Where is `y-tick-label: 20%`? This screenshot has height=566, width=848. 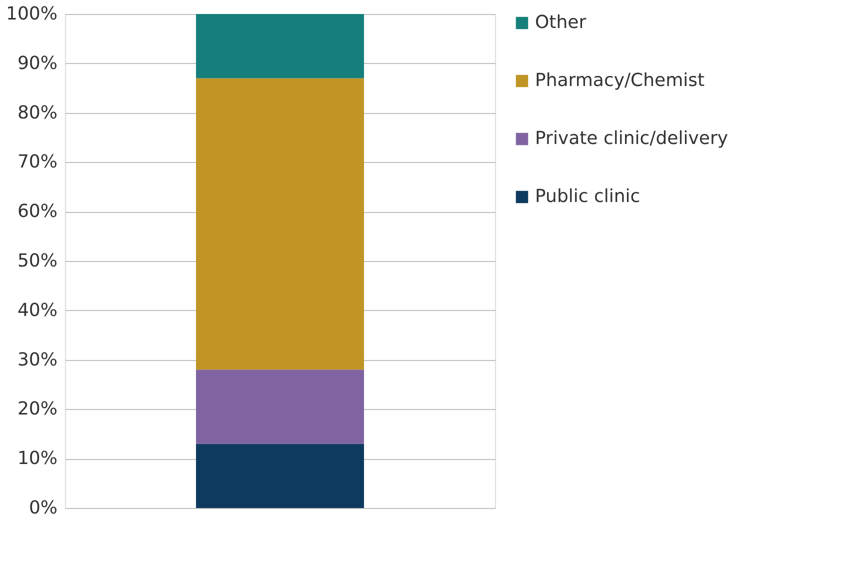 y-tick-label: 20% is located at coordinates (37, 409).